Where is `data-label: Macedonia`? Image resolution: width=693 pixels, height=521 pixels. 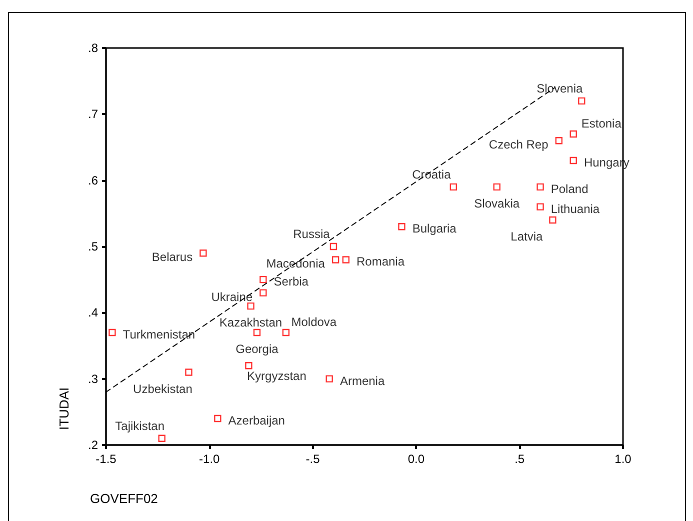 data-label: Macedonia is located at coordinates (296, 263).